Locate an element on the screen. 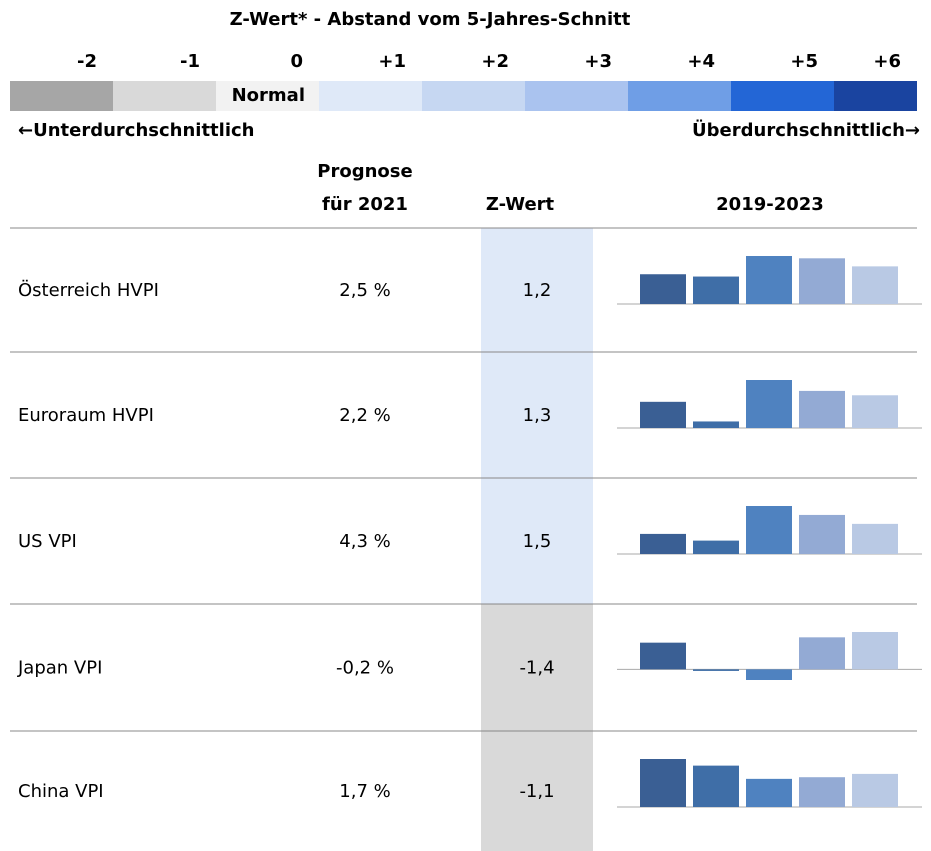 This screenshot has width=931, height=851. row-z: -1,1 is located at coordinates (536, 791).